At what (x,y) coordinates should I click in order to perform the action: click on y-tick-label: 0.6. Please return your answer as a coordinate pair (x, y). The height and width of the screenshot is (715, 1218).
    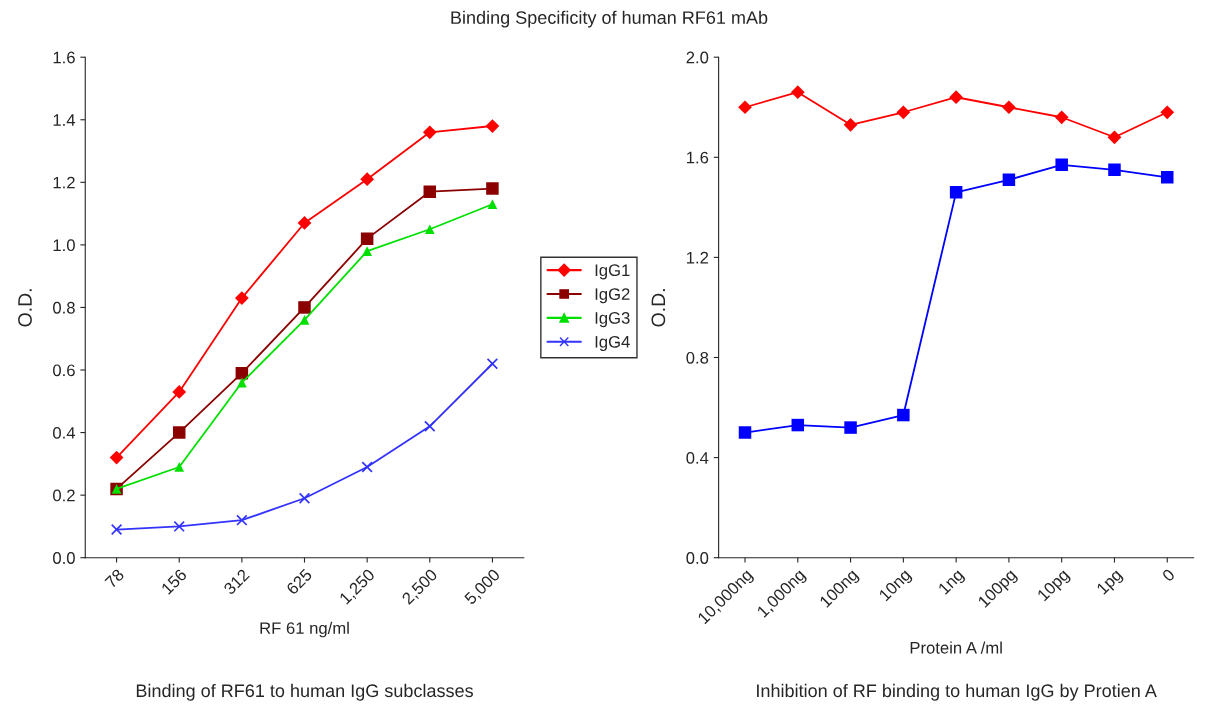
    Looking at the image, I should click on (64, 370).